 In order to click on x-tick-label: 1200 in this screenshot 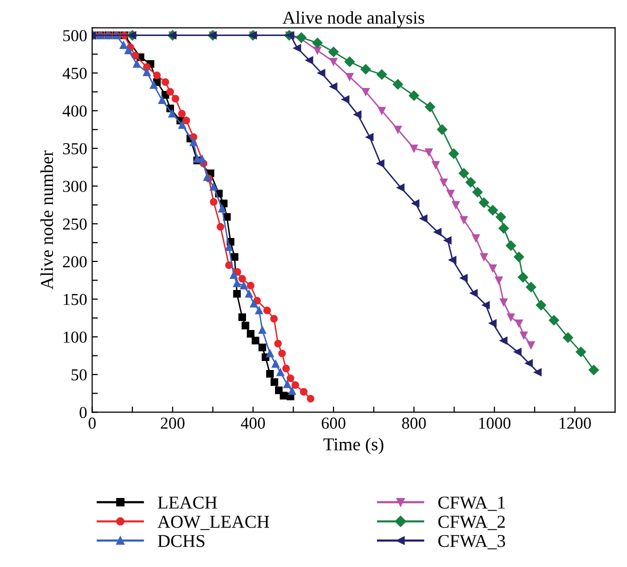, I will do `click(575, 423)`.